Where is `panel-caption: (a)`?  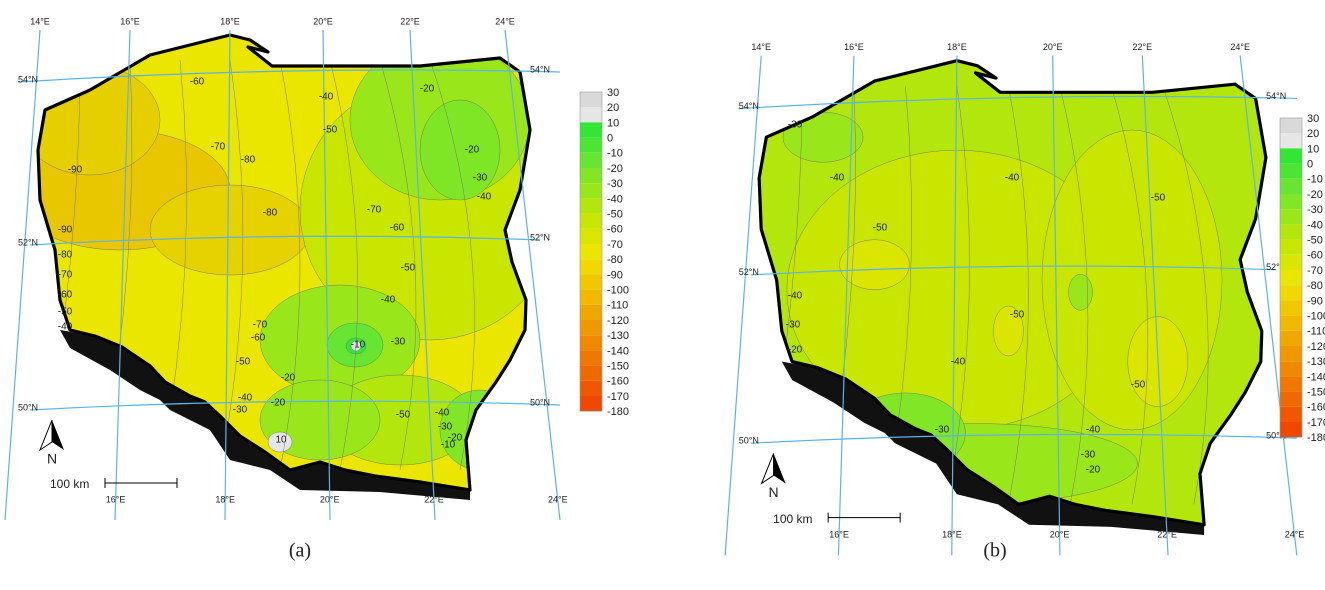
panel-caption: (a) is located at coordinates (300, 551).